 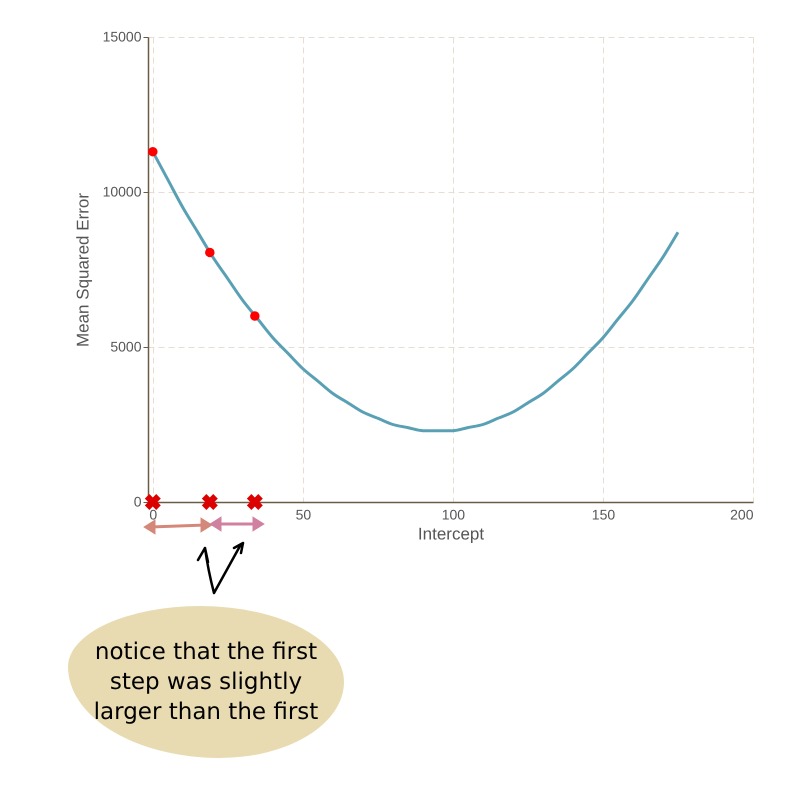 I want to click on y-tick-label: 5000, so click(x=126, y=346).